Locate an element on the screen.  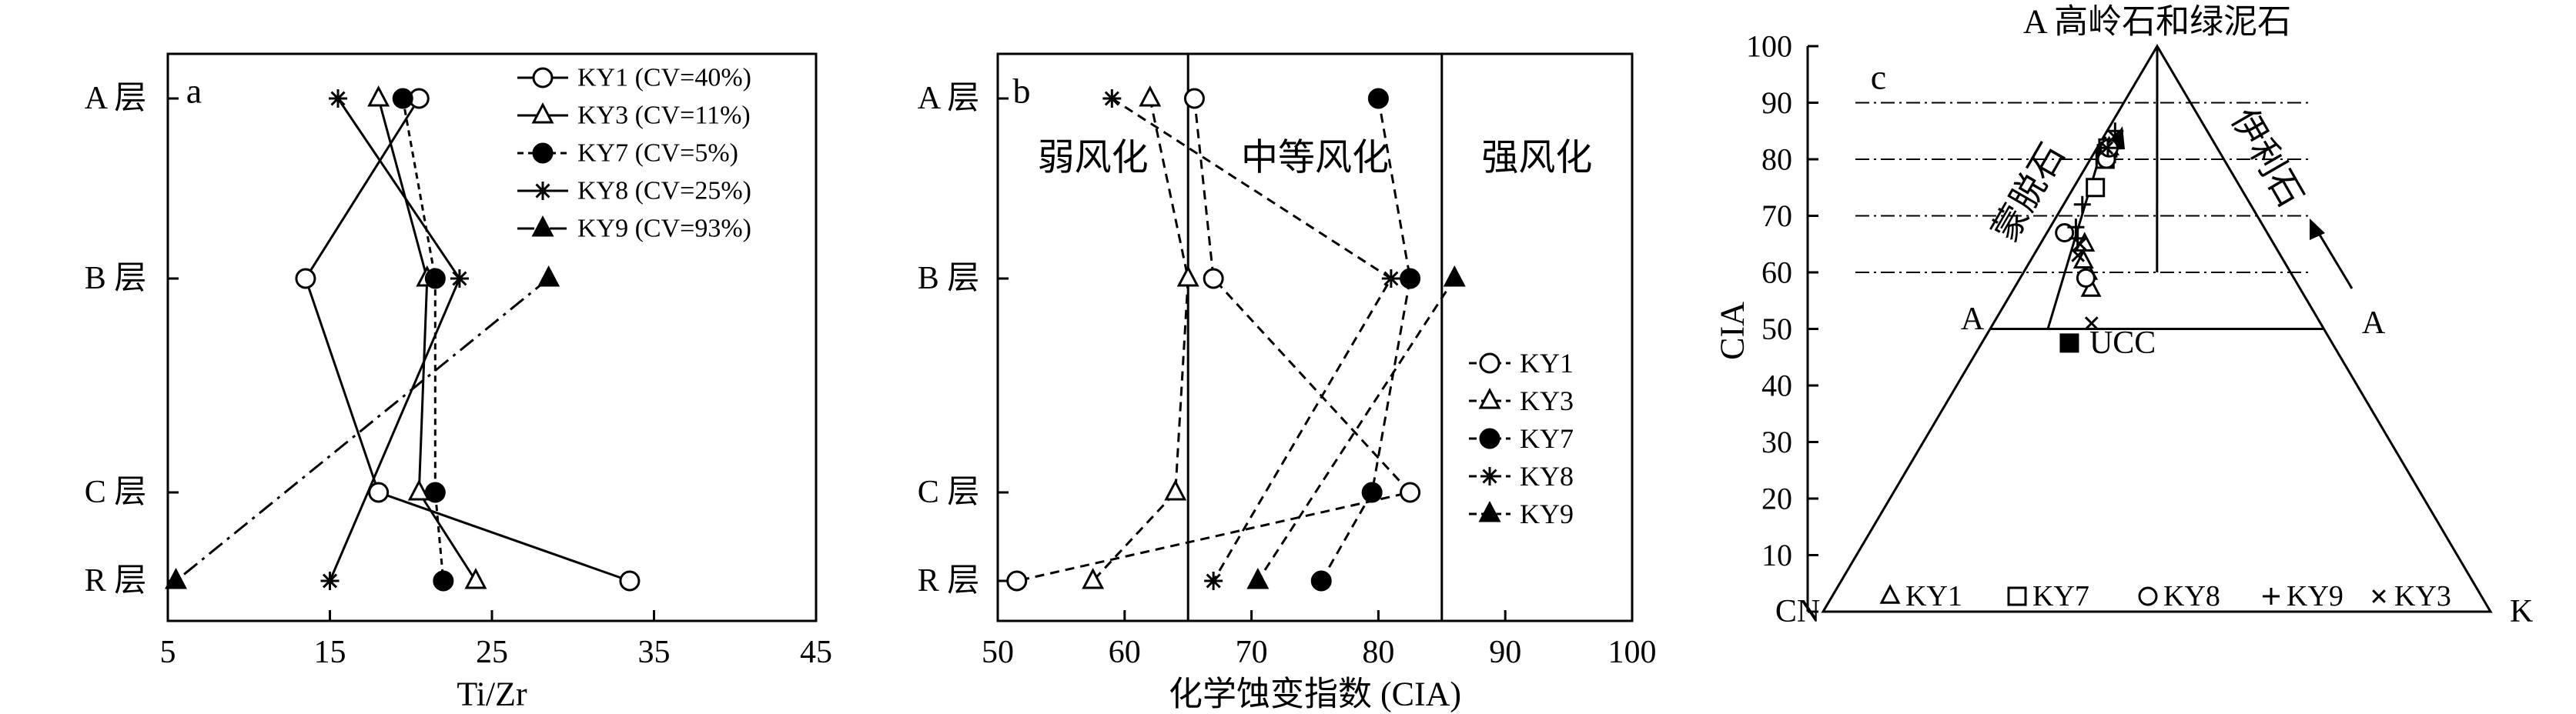
panel-a-x-tick-label: 5 is located at coordinates (168, 652).